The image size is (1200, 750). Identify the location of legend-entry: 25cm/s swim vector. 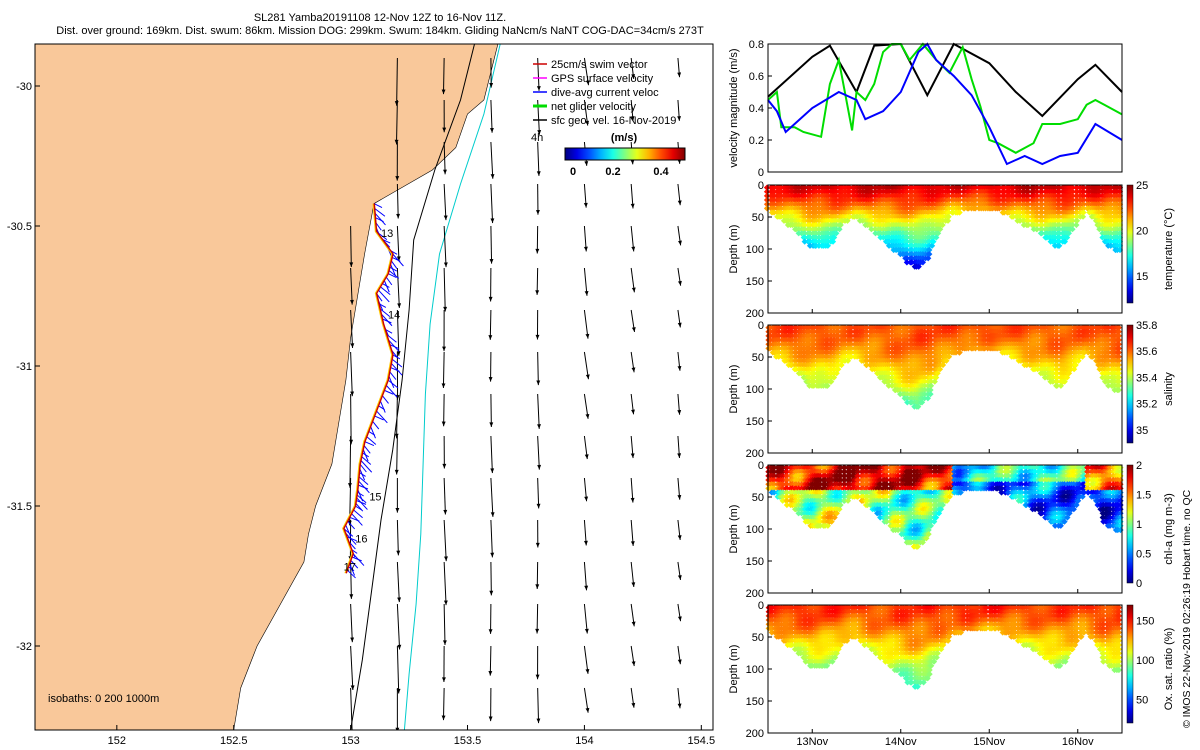
(599, 65).